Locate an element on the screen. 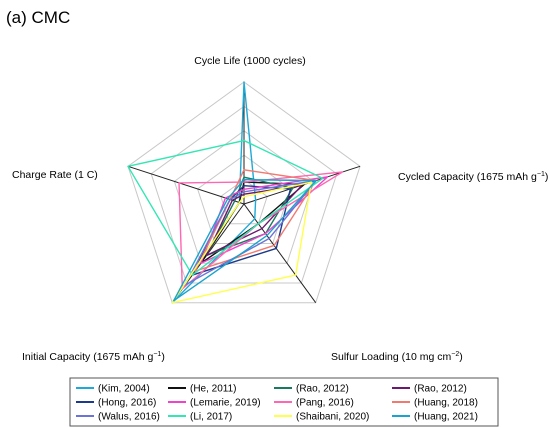 This screenshot has width=550, height=428. legend-label: (Walus, 2016) is located at coordinates (129, 417).